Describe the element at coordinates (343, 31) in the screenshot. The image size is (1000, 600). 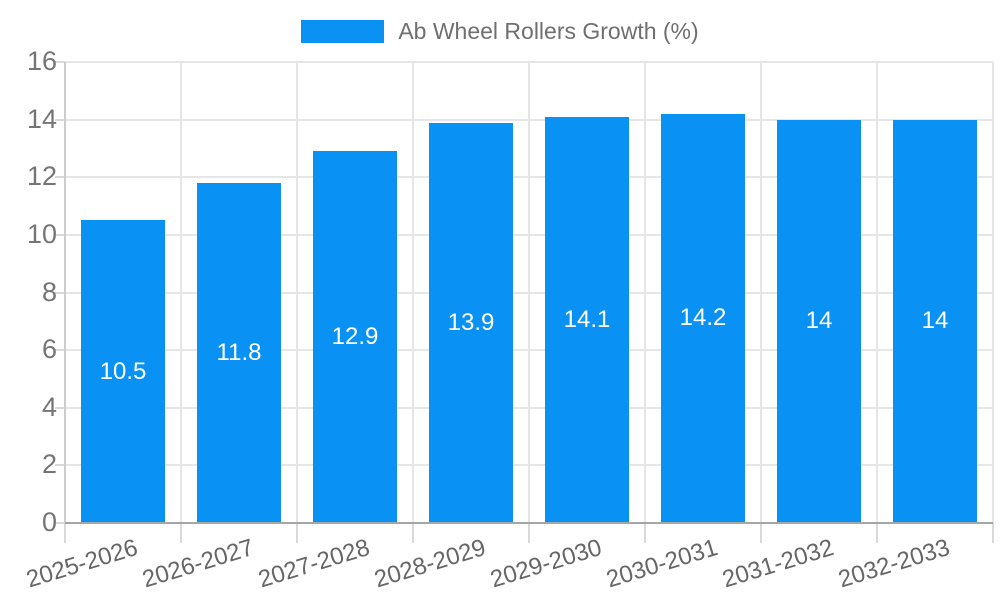
I see `legend-color-swatch` at that location.